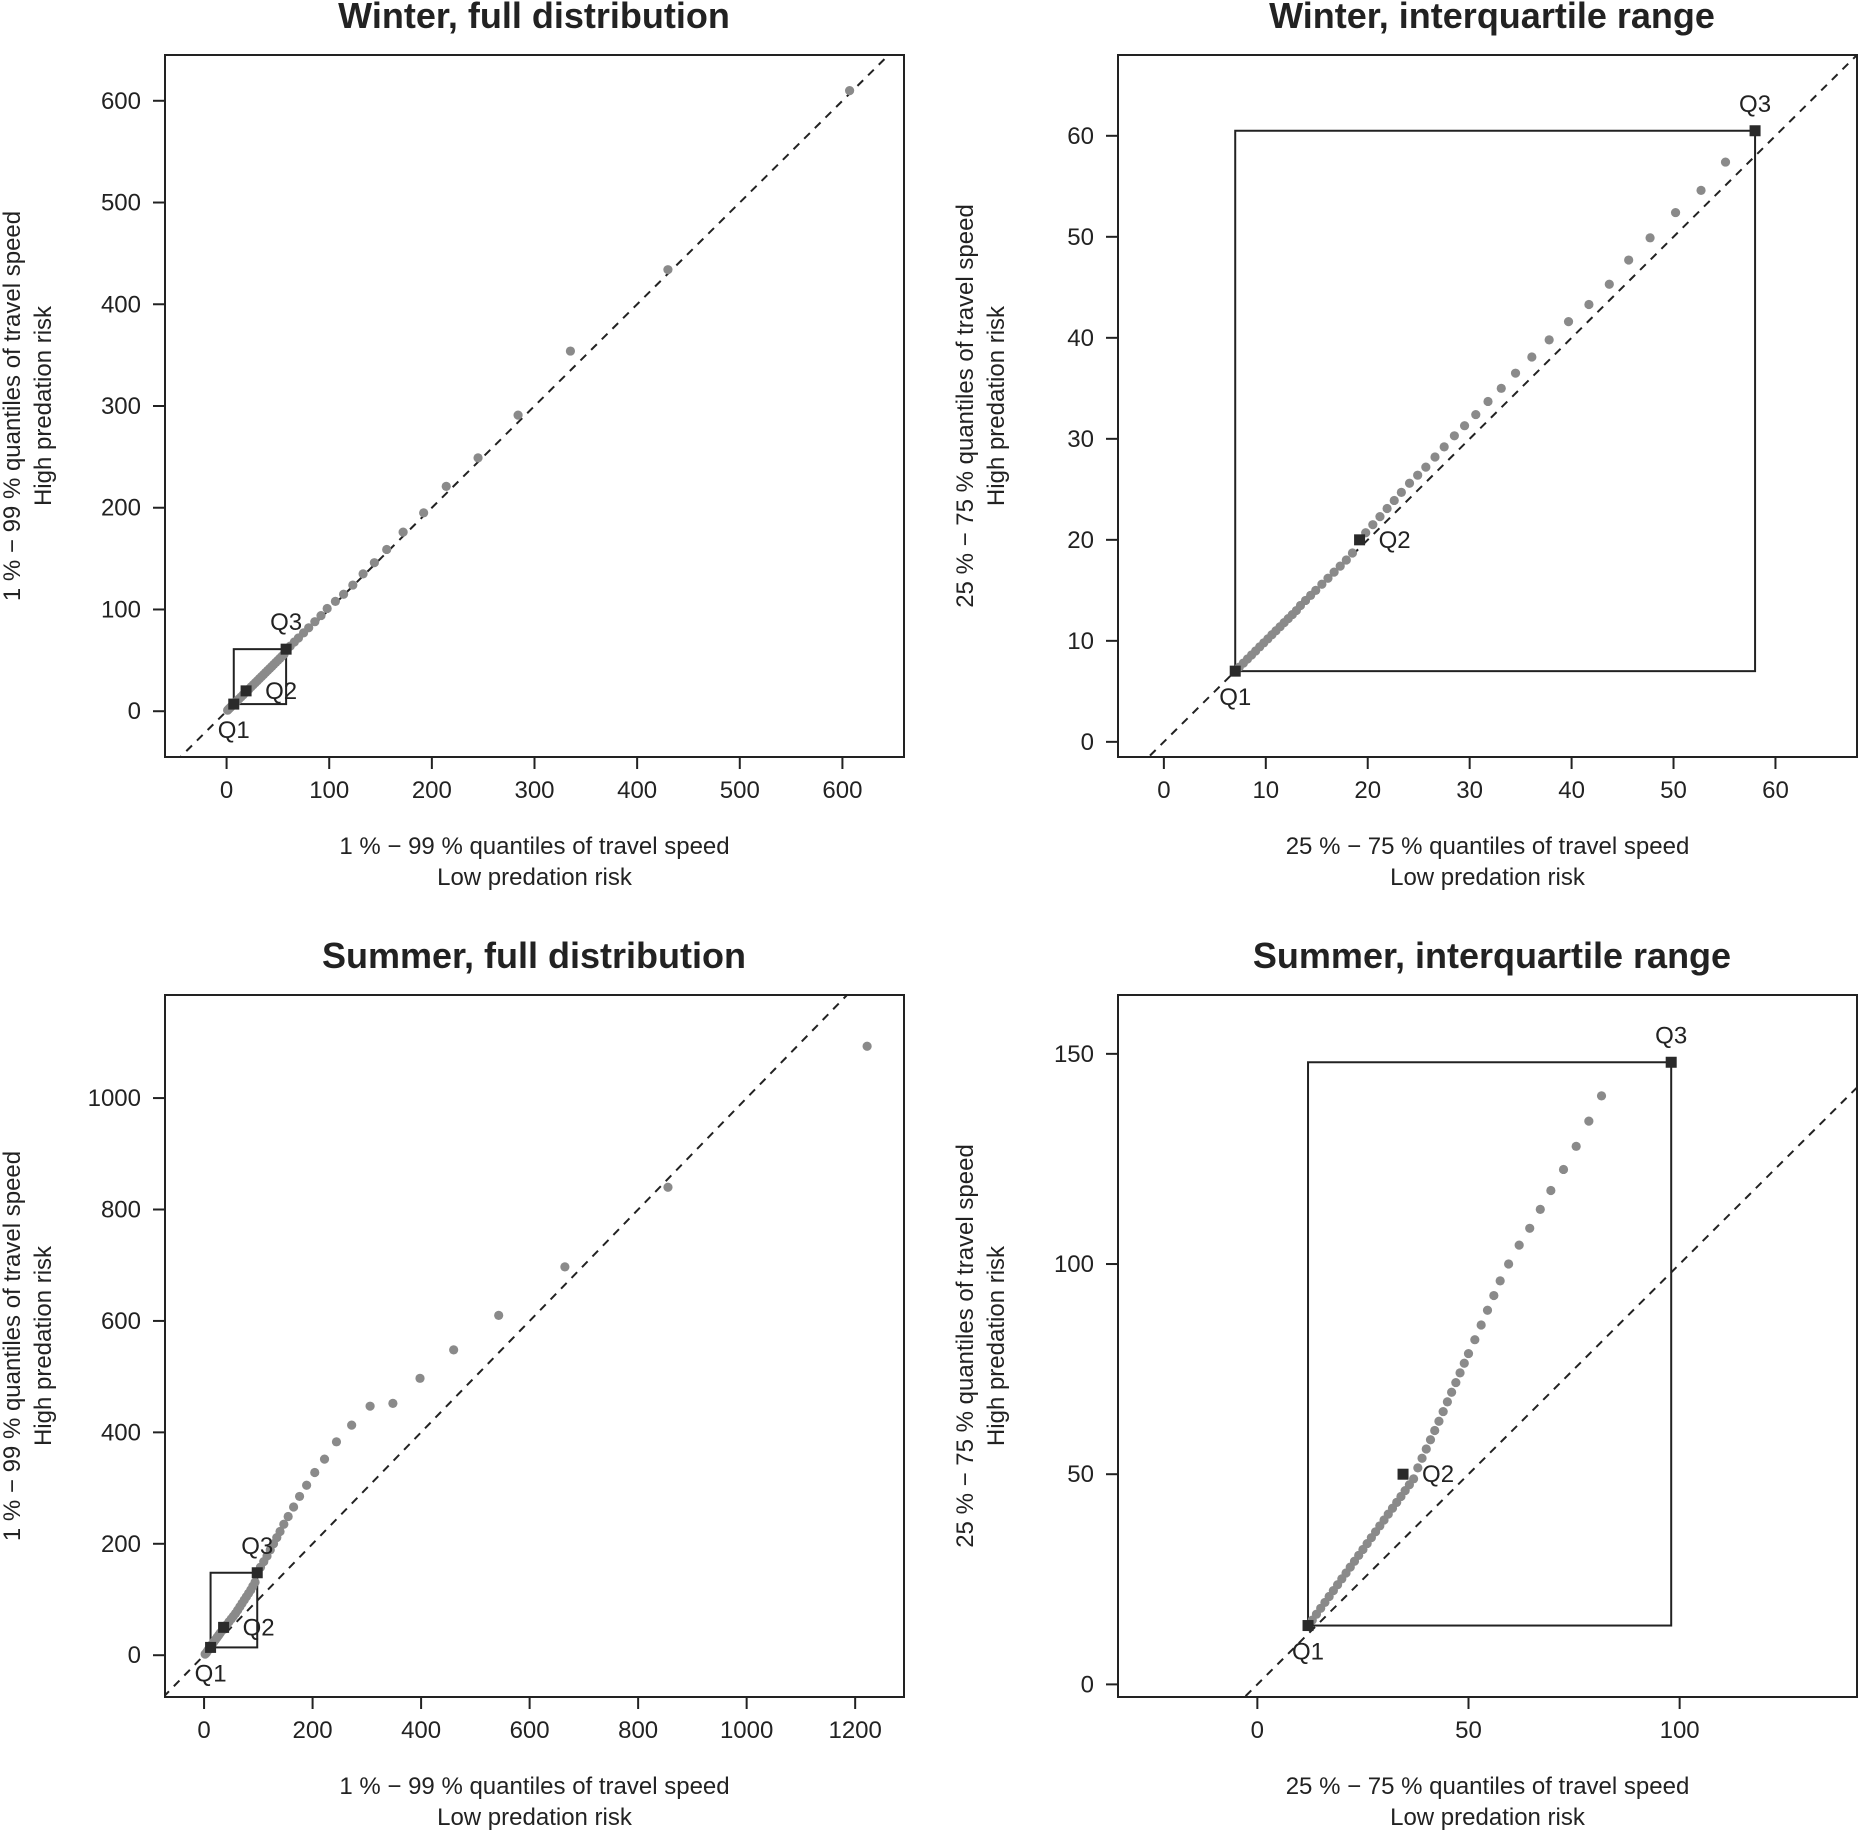 Image resolution: width=1866 pixels, height=1834 pixels. What do you see at coordinates (121, 304) in the screenshot?
I see `y-tick-label: 400` at bounding box center [121, 304].